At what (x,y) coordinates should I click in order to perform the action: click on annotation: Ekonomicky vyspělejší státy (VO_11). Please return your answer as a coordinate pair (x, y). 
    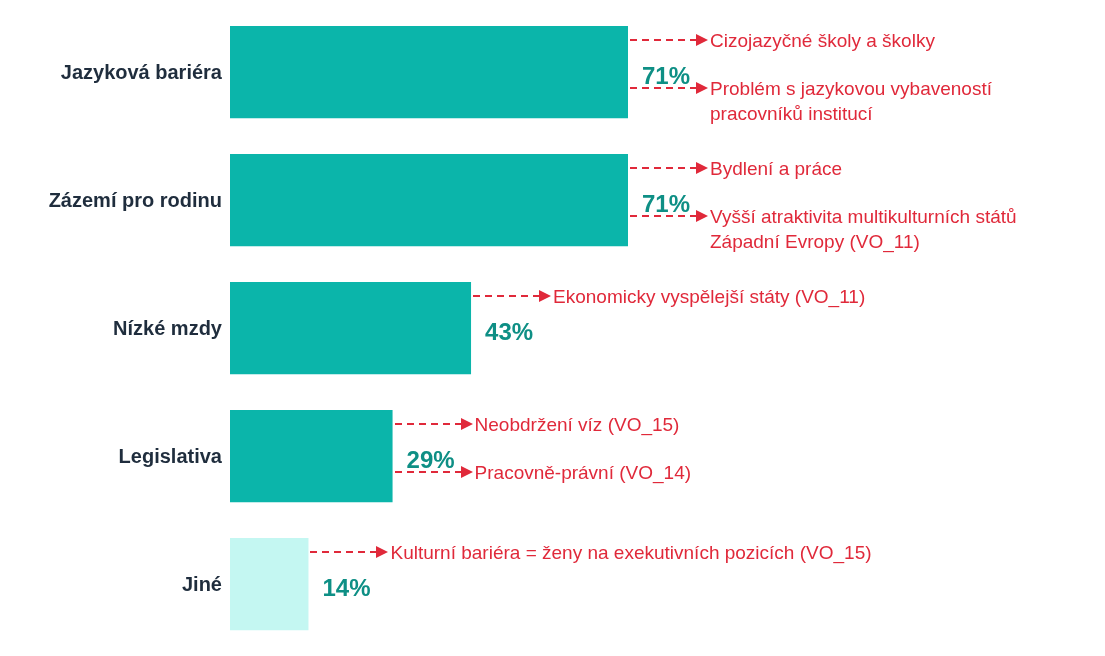
    Looking at the image, I should click on (710, 297).